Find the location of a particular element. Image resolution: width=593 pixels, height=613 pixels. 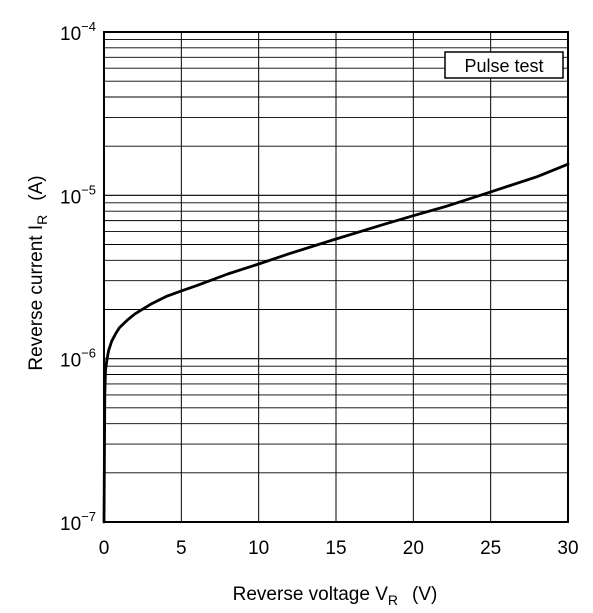

y-axis-label-subscript: R is located at coordinates (42, 220).